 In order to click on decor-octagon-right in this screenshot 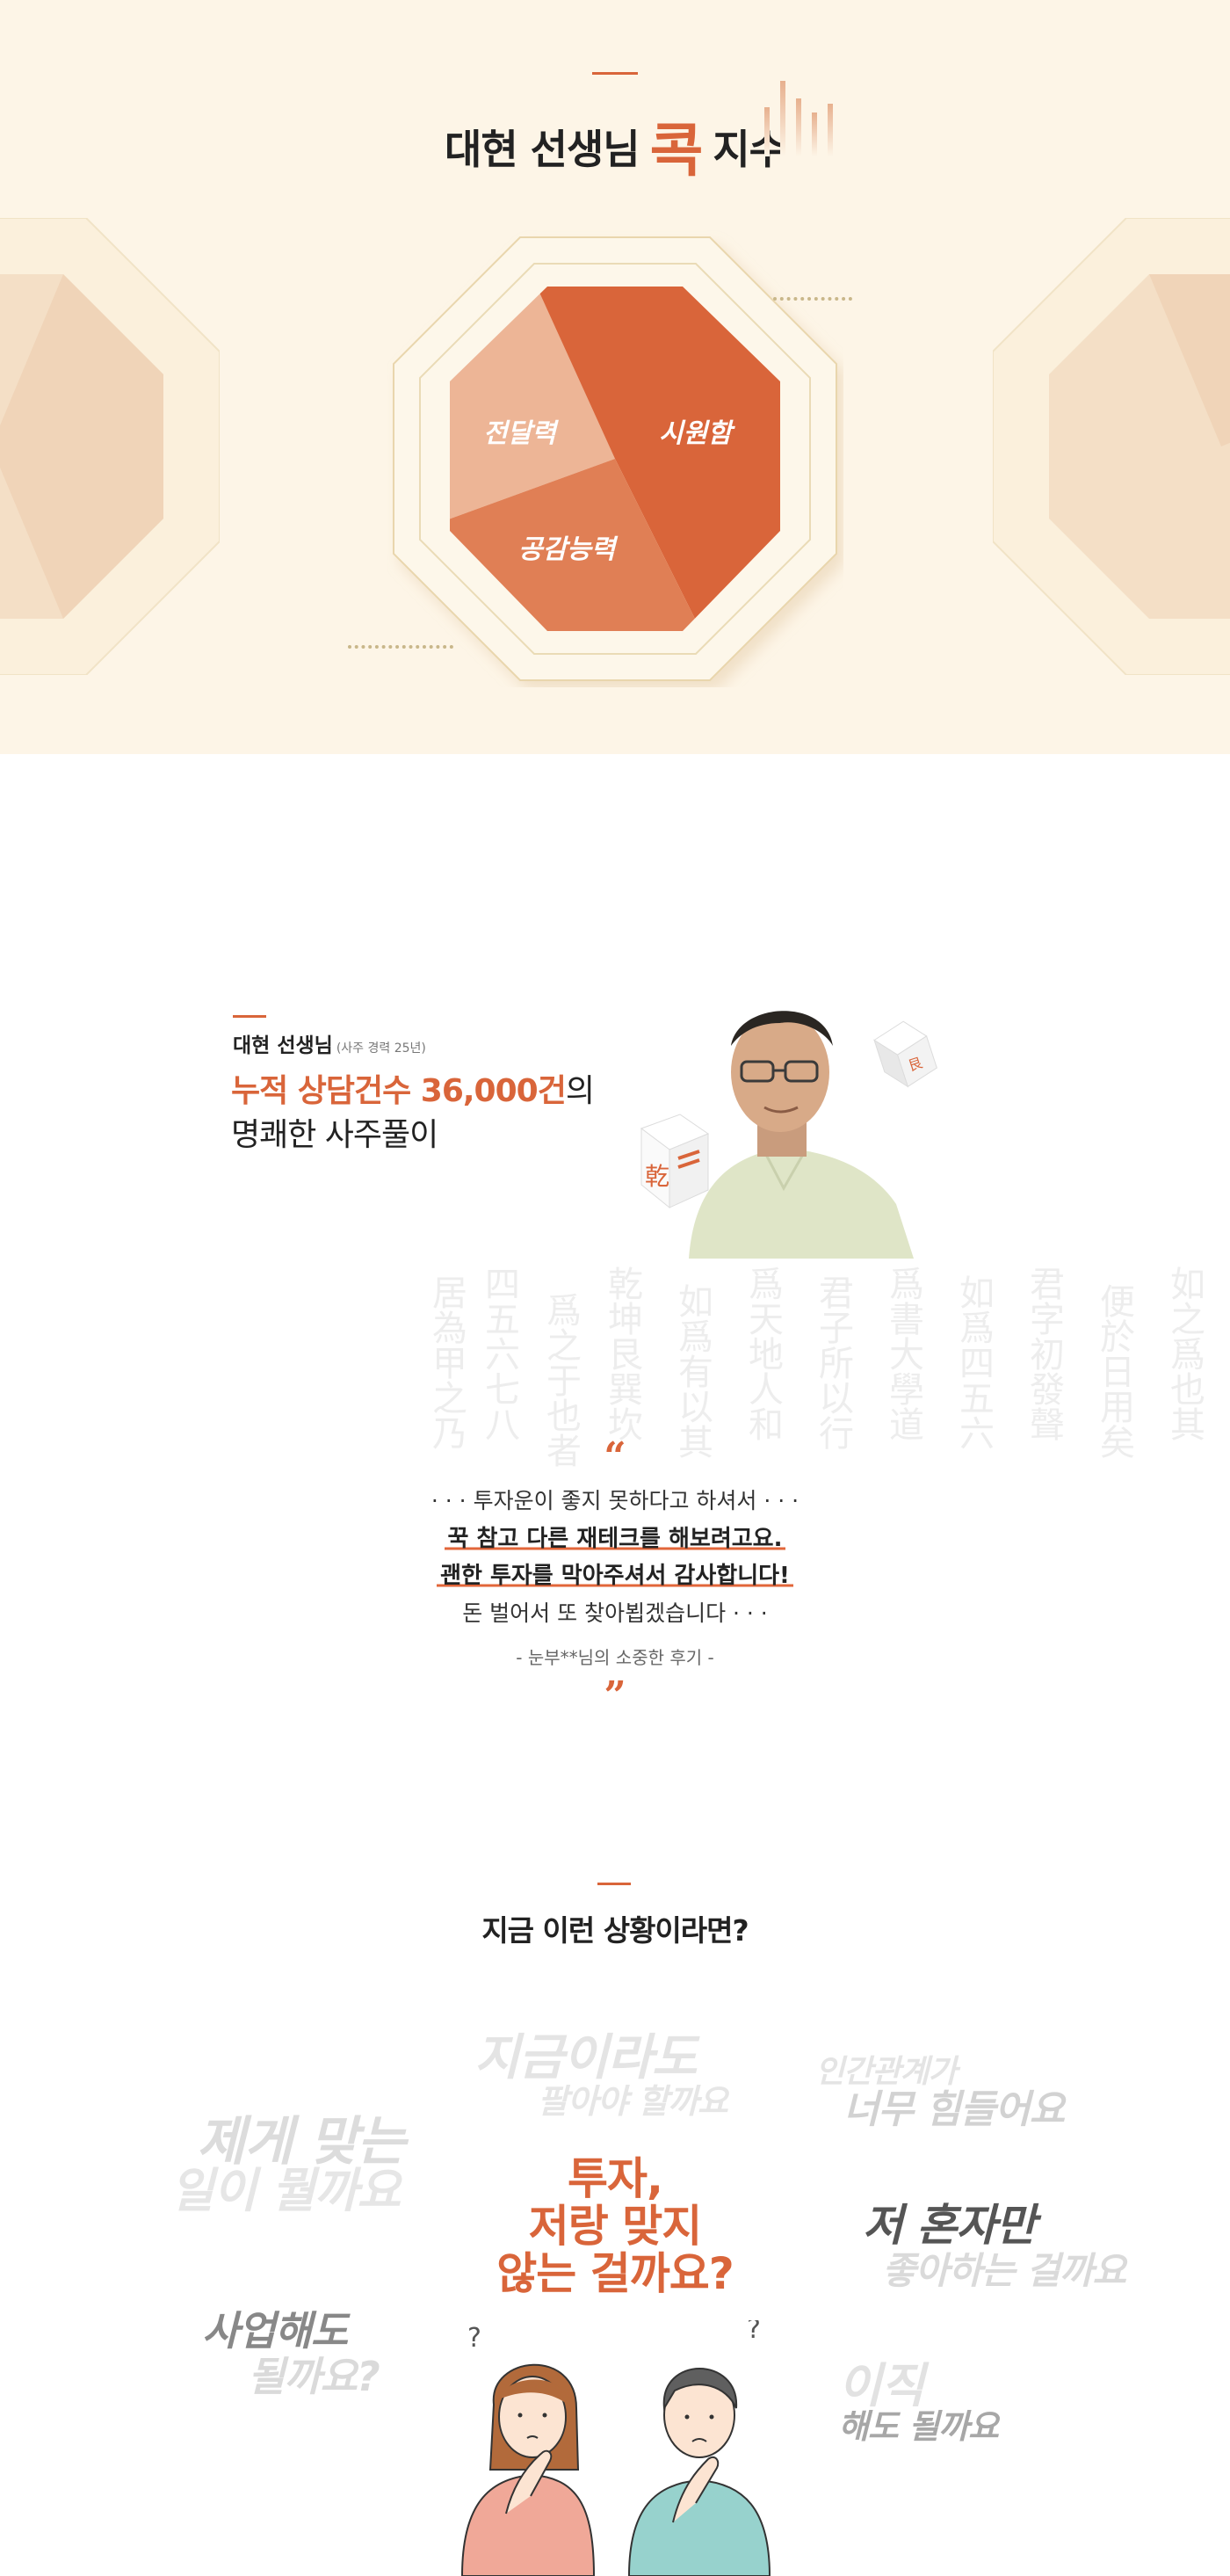, I will do `click(1111, 446)`.